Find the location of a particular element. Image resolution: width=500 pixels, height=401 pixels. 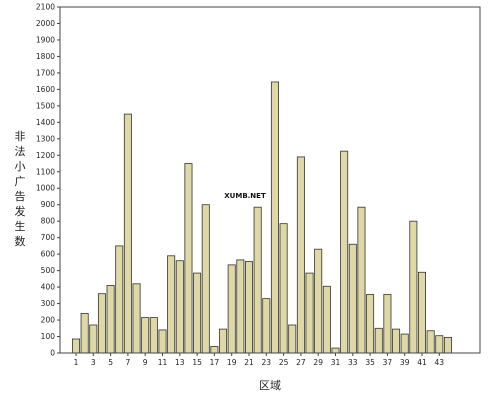

x-tick-label: 33 is located at coordinates (353, 362).